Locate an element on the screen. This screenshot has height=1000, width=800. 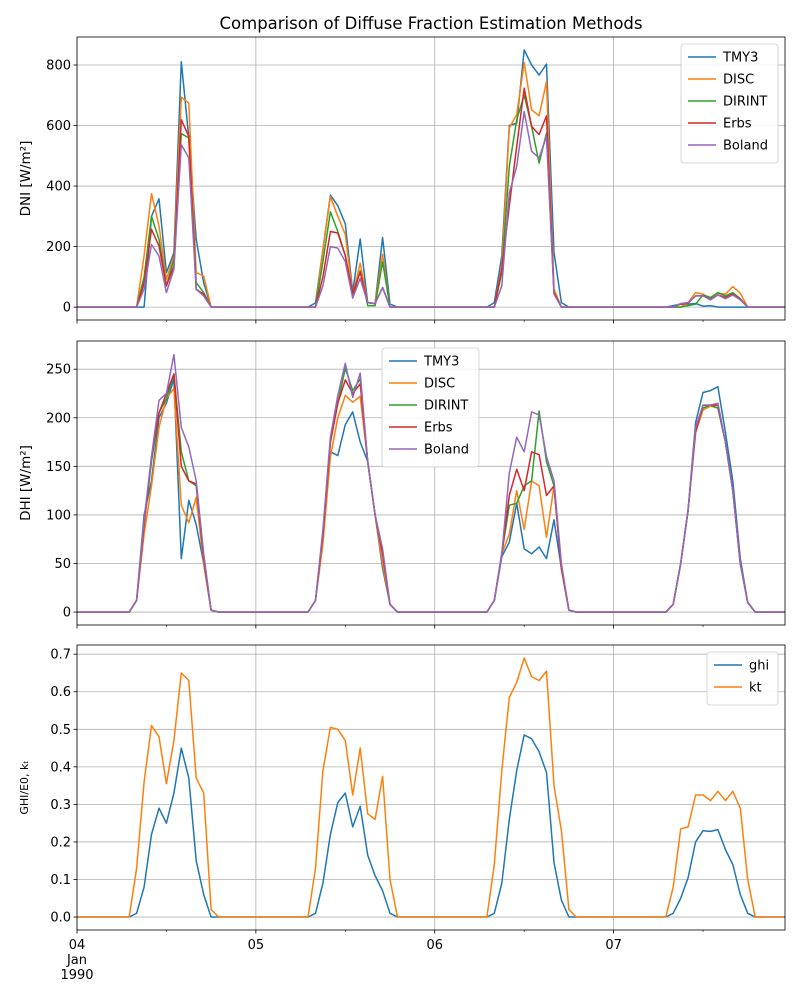
y-tick-label: 0.6 is located at coordinates (60, 692).